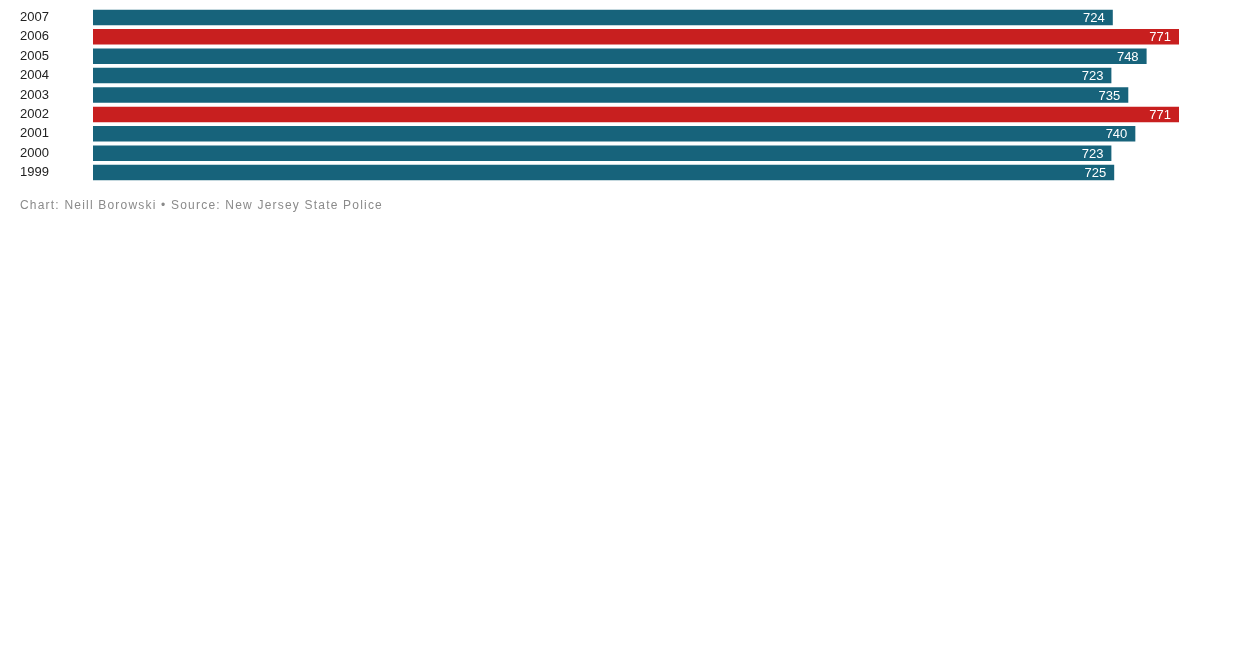 The width and height of the screenshot is (1240, 651). What do you see at coordinates (201, 205) in the screenshot?
I see `text: Chart: Neill Borowski • Source: New Jersey State Police` at bounding box center [201, 205].